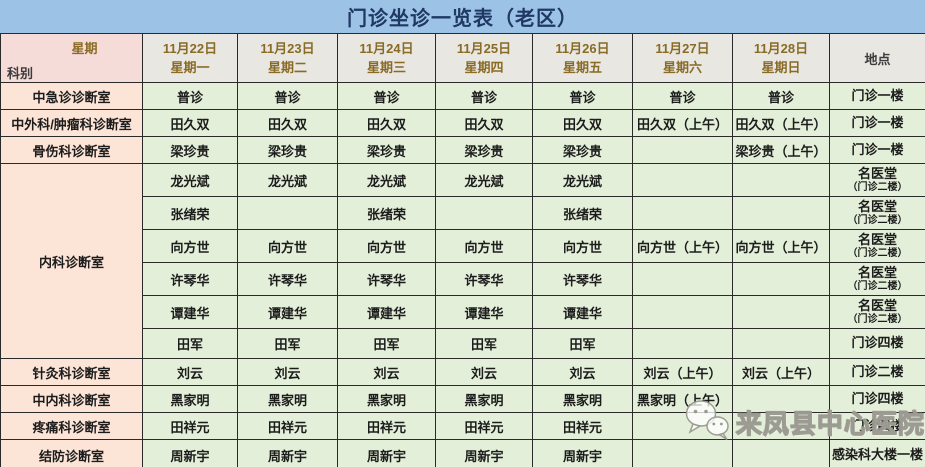  Describe the element at coordinates (781, 48) in the screenshot. I see `day-date: 11月28日` at that location.